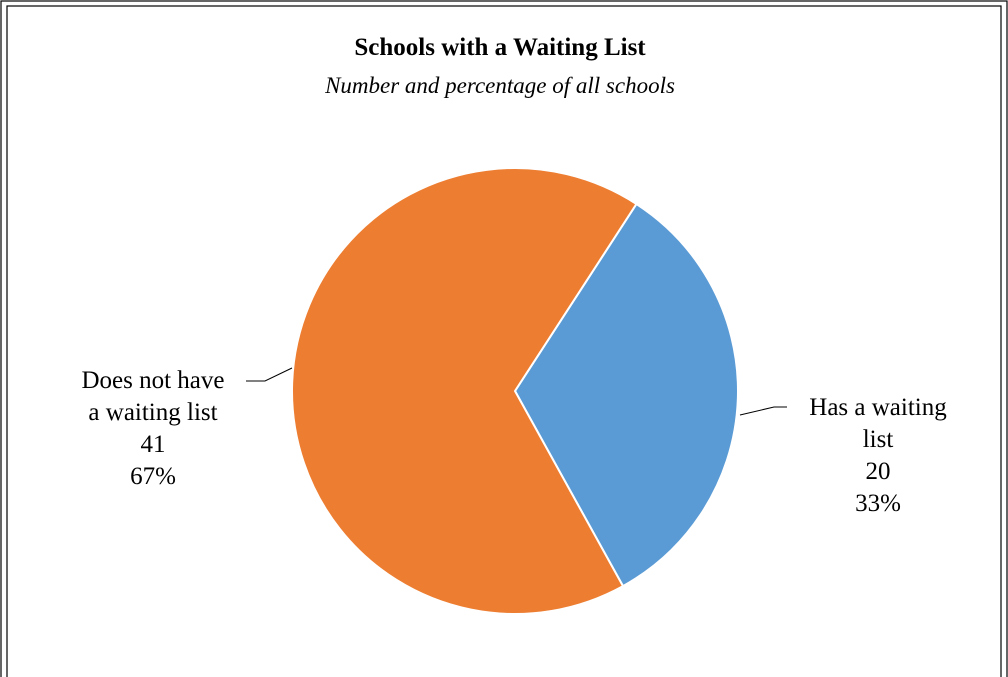 This screenshot has width=1008, height=677. I want to click on slice-2-label-line-1: Does not have, so click(152, 380).